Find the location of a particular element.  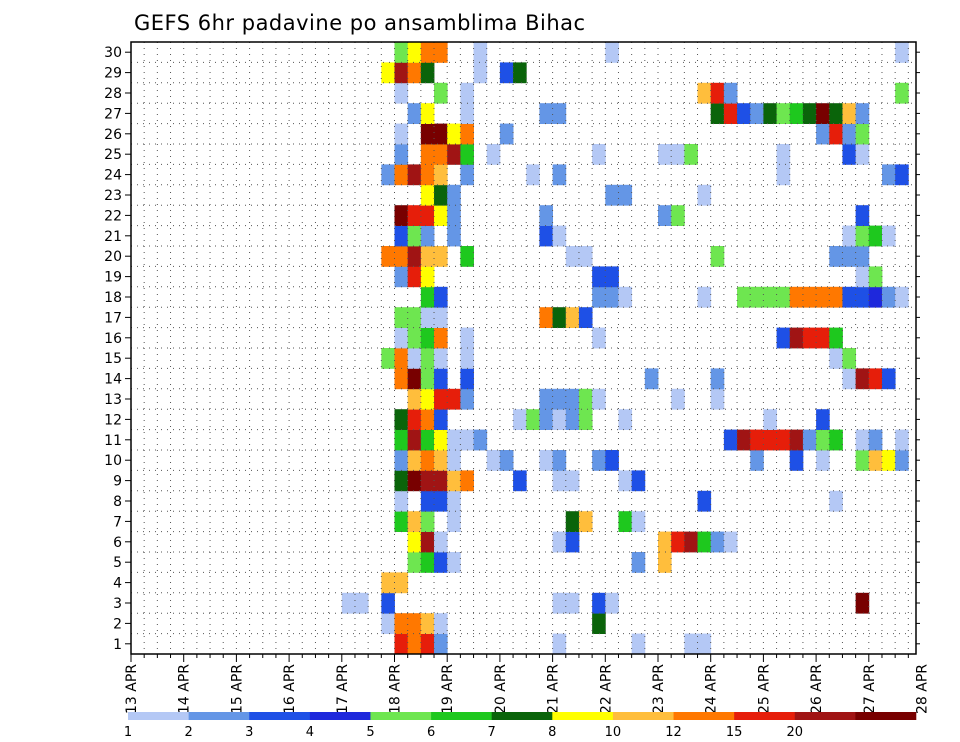

y-tick-label: 5 is located at coordinates (117, 563).